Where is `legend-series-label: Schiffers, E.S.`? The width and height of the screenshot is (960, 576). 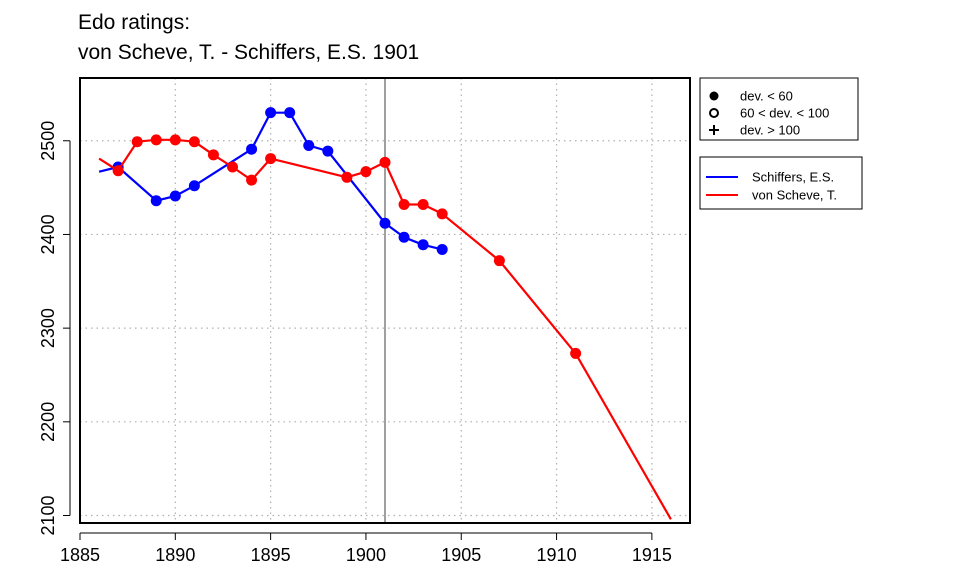
legend-series-label: Schiffers, E.S. is located at coordinates (793, 177).